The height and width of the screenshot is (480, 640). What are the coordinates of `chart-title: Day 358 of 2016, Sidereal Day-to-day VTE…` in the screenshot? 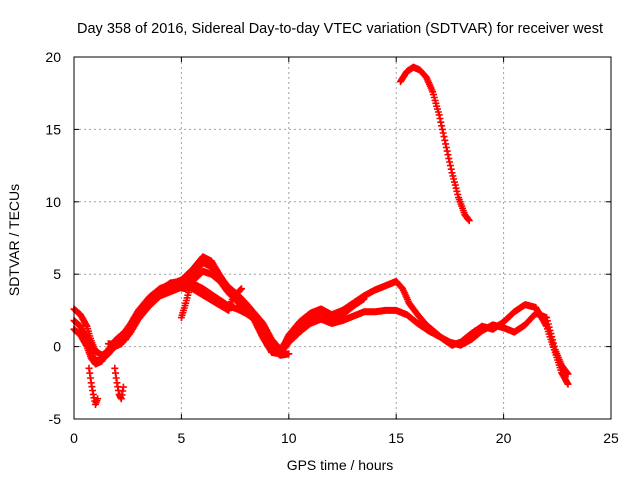 It's located at (340, 29).